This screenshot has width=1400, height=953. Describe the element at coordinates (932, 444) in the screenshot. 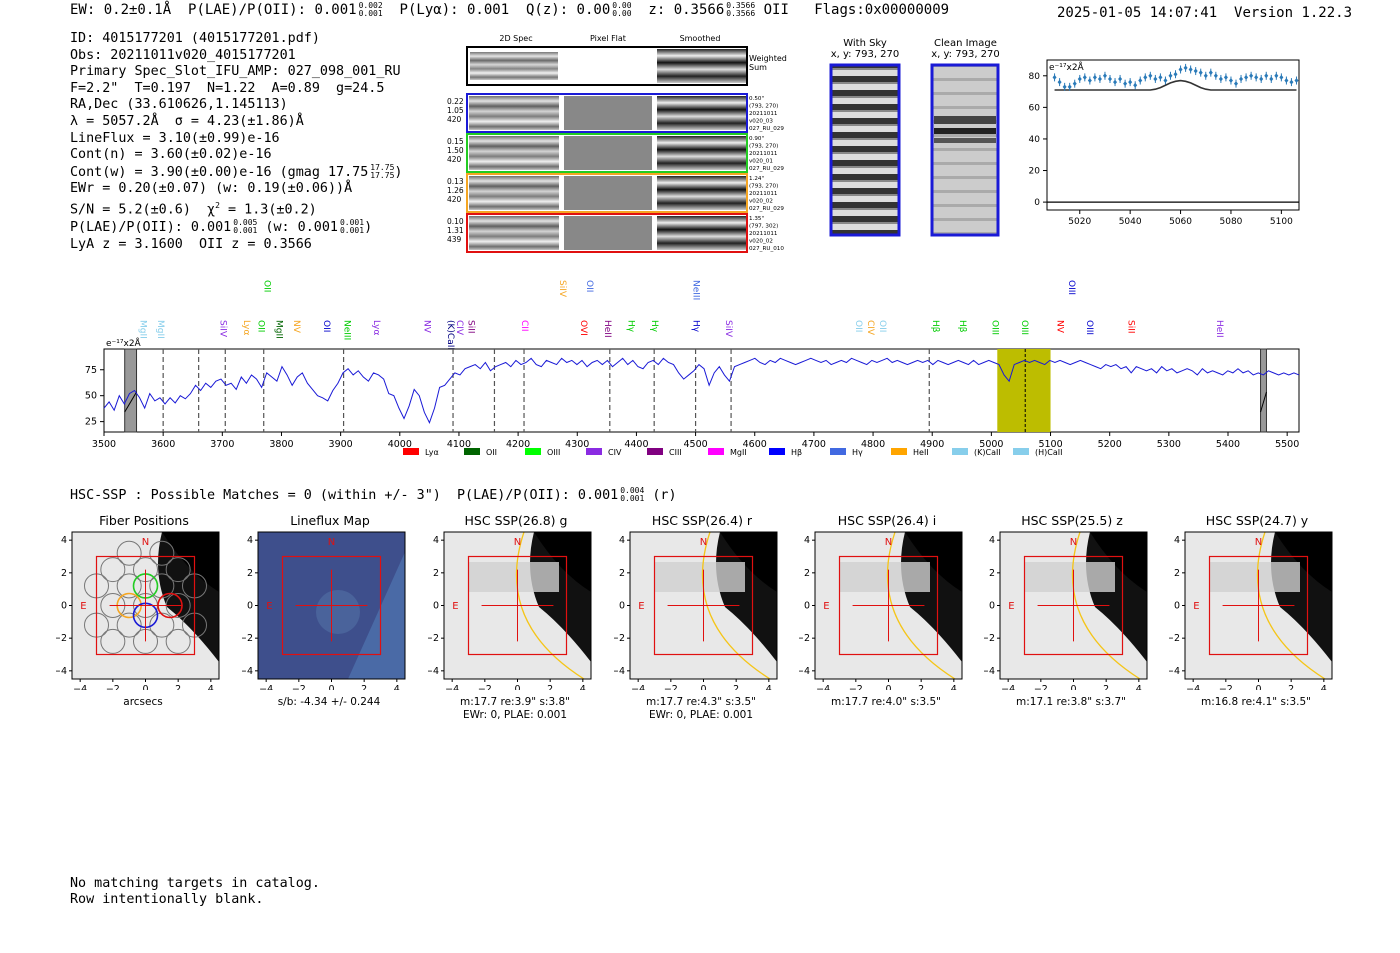

I see `main-xtick: 4900` at that location.